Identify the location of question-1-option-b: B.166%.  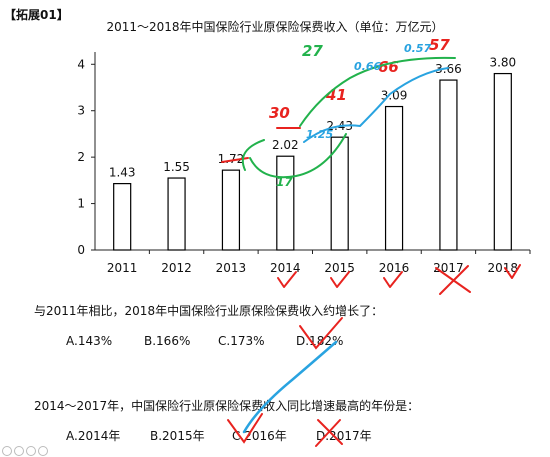
(167, 341).